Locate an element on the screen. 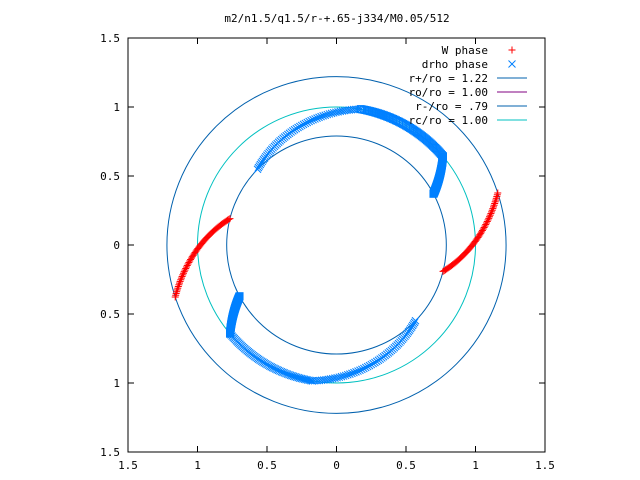 The height and width of the screenshot is (480, 640). legend-label: ro/ro = 1.00 is located at coordinates (448, 92).